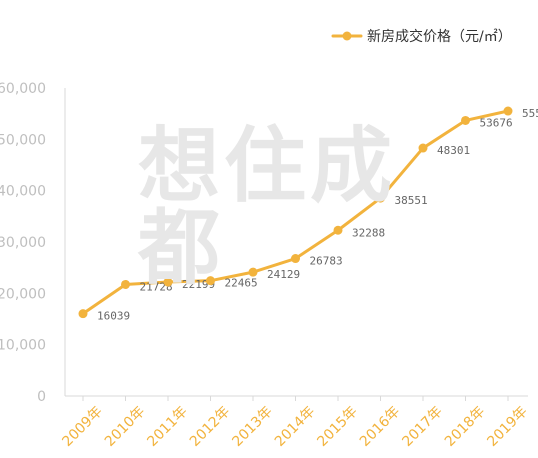 Image resolution: width=538 pixels, height=458 pixels. I want to click on x-tick-label: 2014年, so click(295, 427).